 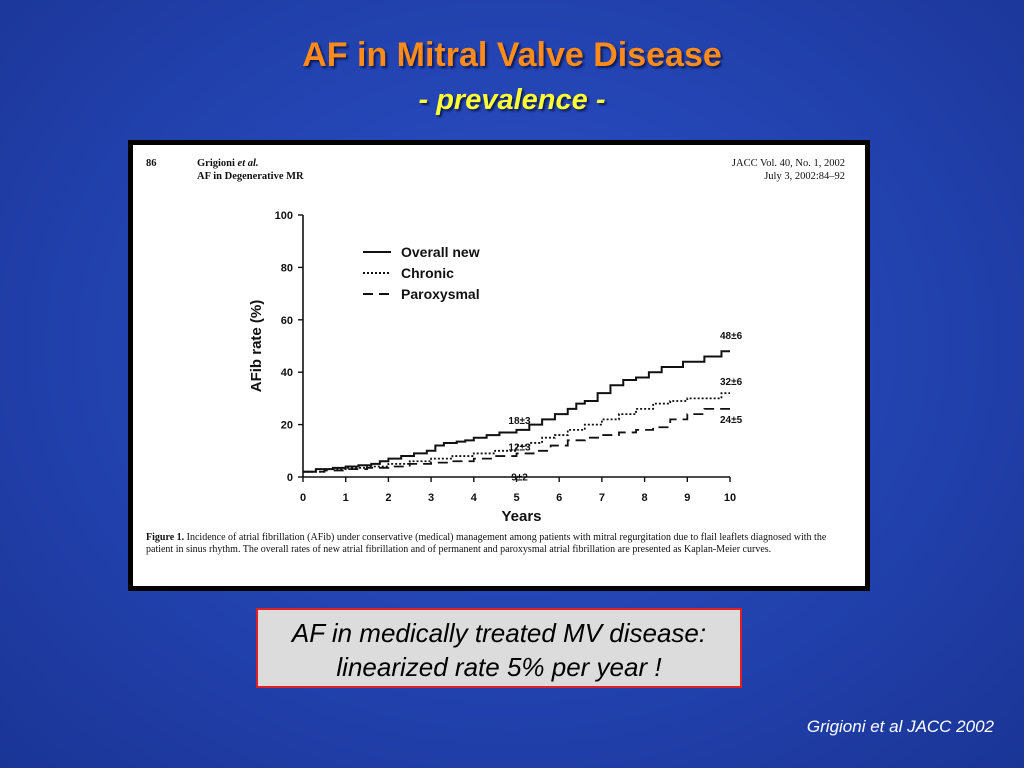 What do you see at coordinates (559, 498) in the screenshot?
I see `x-tick-label: 6` at bounding box center [559, 498].